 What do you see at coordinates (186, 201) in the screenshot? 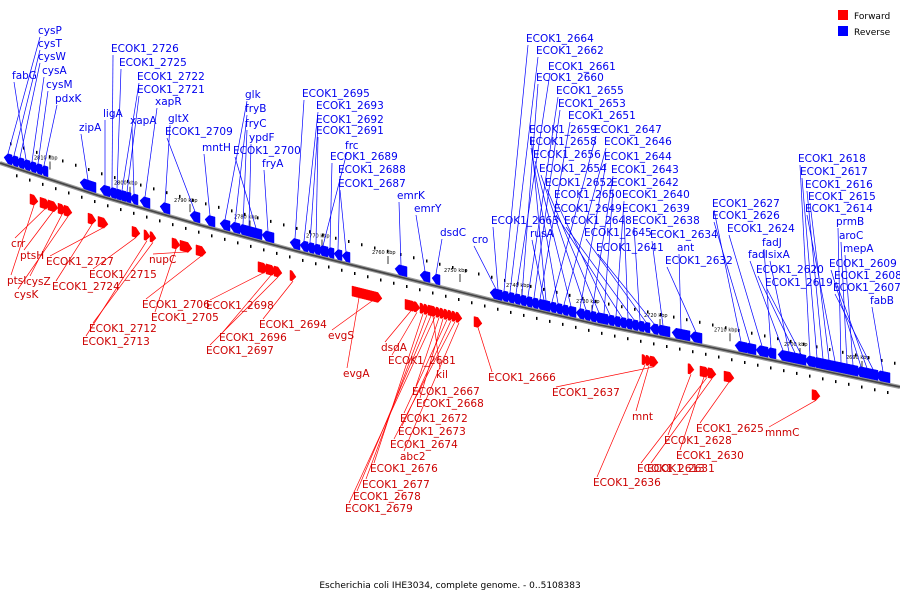
I see `scale-label: 2790 kbp` at bounding box center [186, 201].